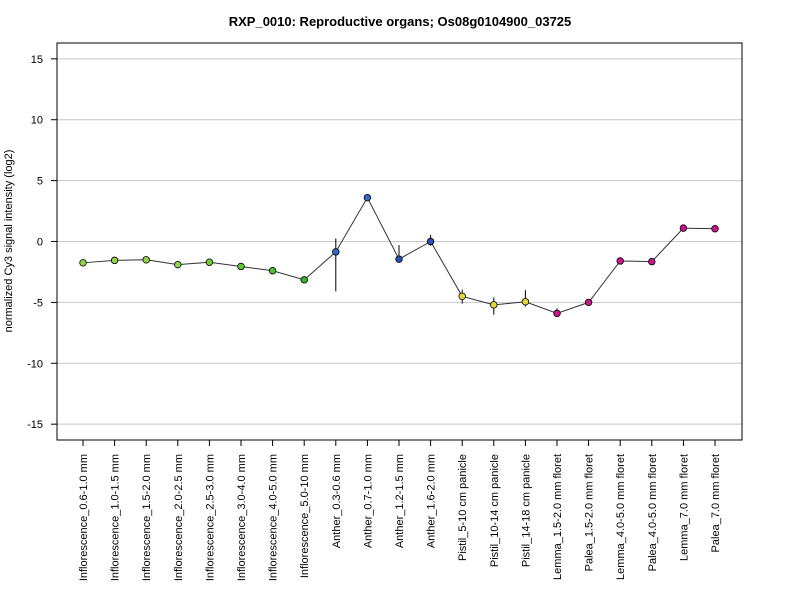 This screenshot has width=800, height=600. What do you see at coordinates (84, 517) in the screenshot?
I see `x-tick-label: Inflorescence_0.6-1.0 mm` at bounding box center [84, 517].